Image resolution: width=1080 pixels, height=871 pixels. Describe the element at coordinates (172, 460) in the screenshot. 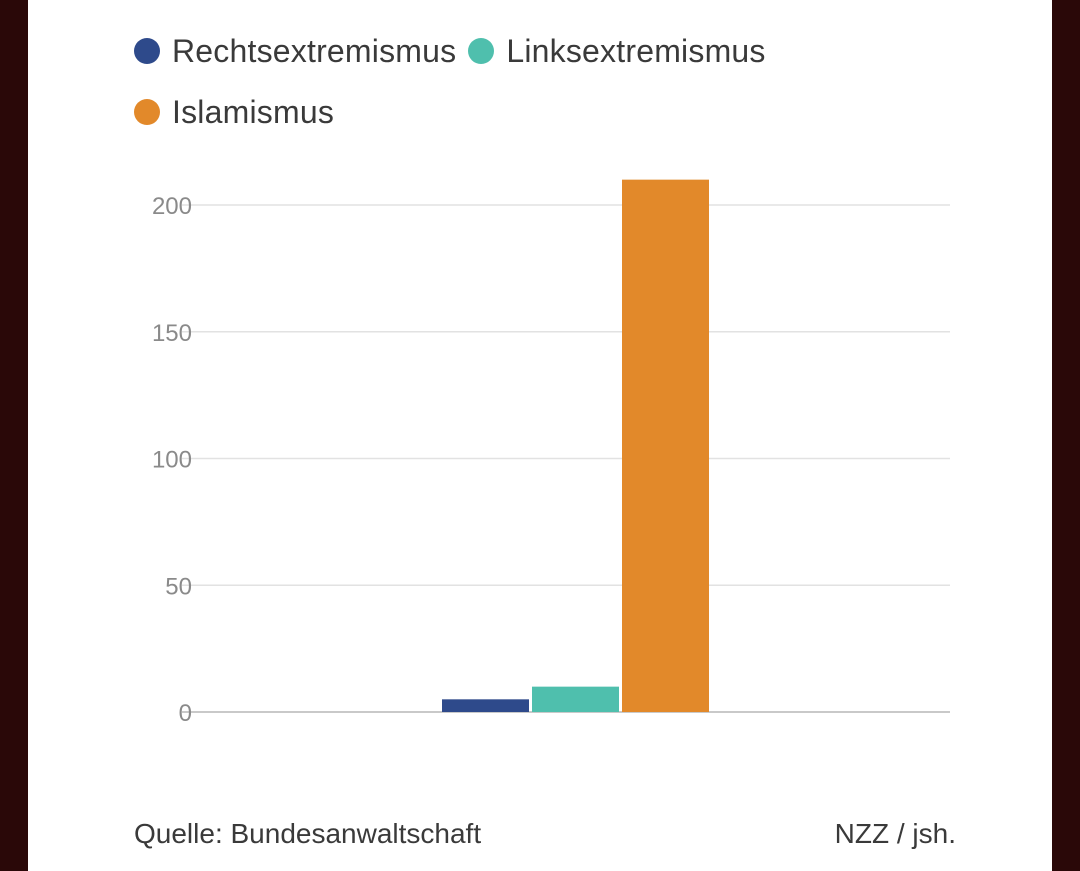

I see `y-tick-label-100: 100` at that location.